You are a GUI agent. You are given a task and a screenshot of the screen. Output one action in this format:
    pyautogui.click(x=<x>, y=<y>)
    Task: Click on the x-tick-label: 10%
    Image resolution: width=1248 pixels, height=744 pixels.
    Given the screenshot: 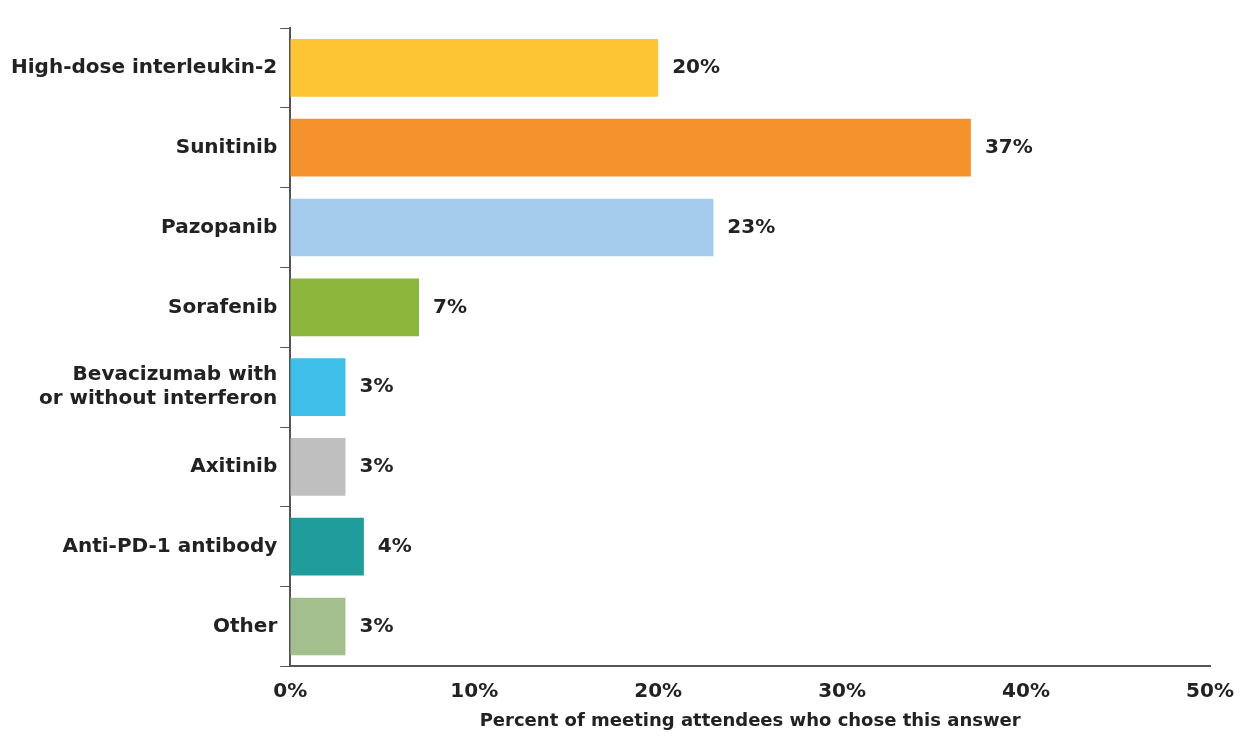 What is the action you would take?
    pyautogui.click(x=474, y=689)
    